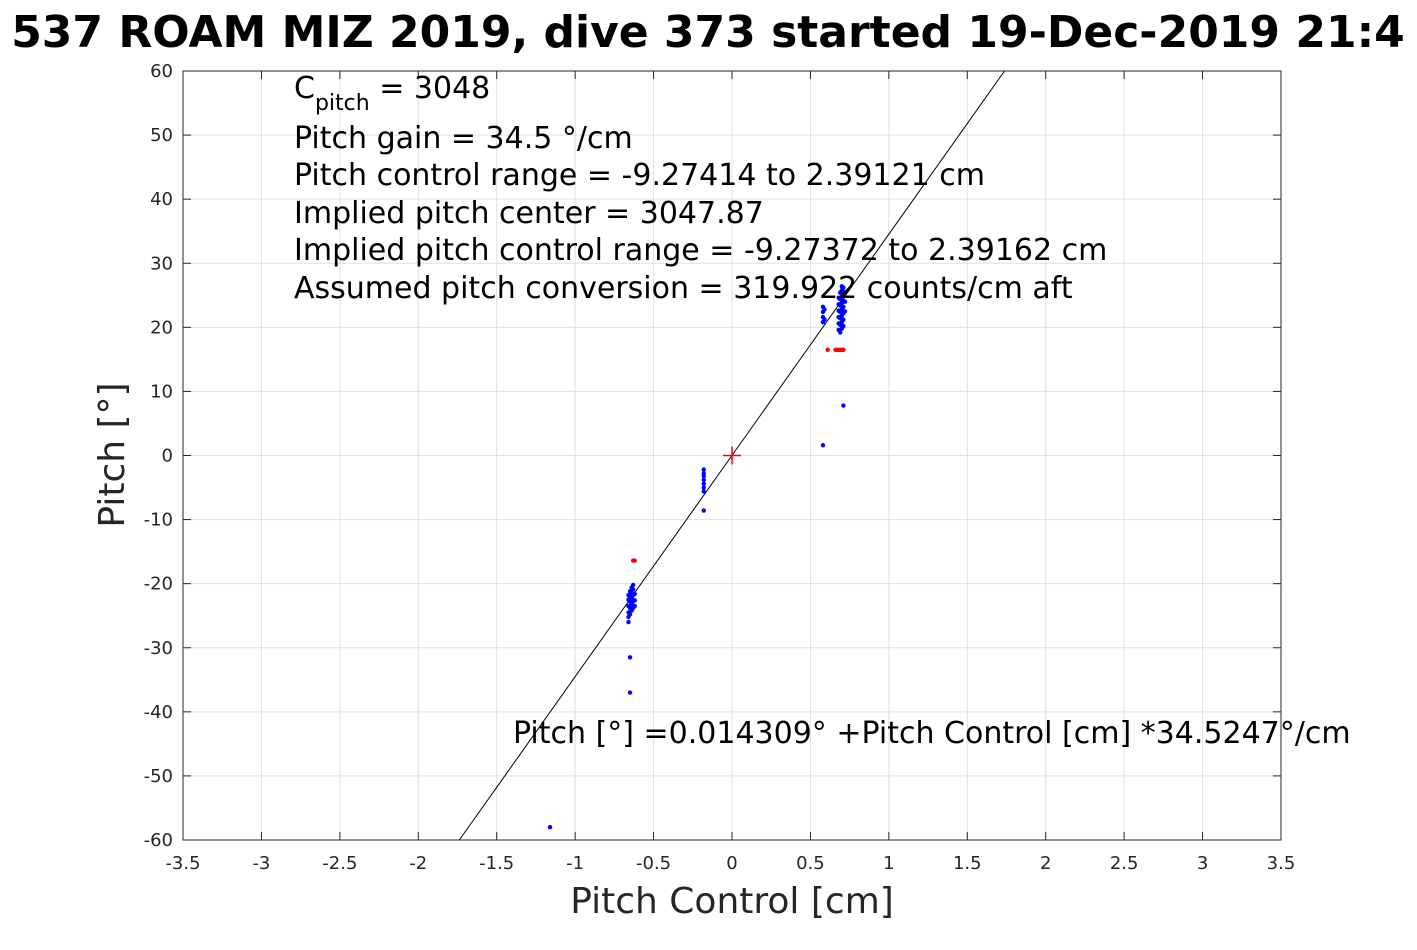 Image resolution: width=1417 pixels, height=950 pixels. I want to click on y-tick-label: -20, so click(158, 584).